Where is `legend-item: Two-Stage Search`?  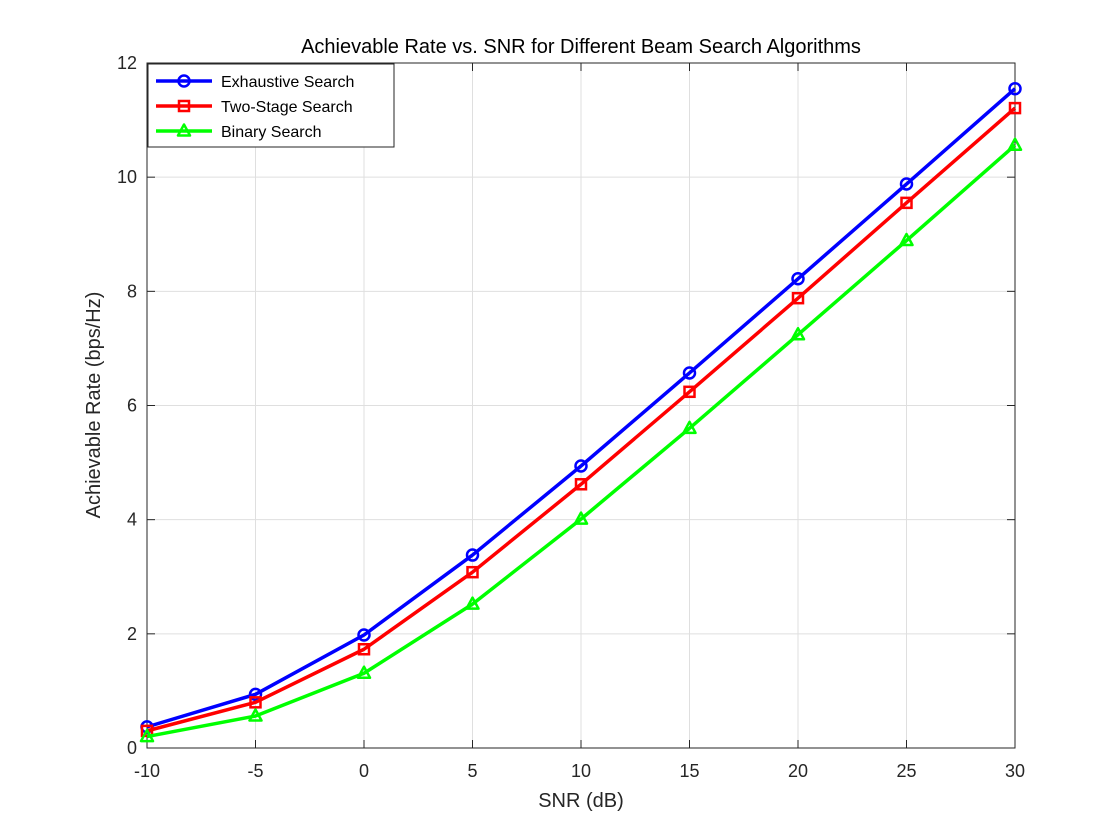 legend-item: Two-Stage Search is located at coordinates (254, 107).